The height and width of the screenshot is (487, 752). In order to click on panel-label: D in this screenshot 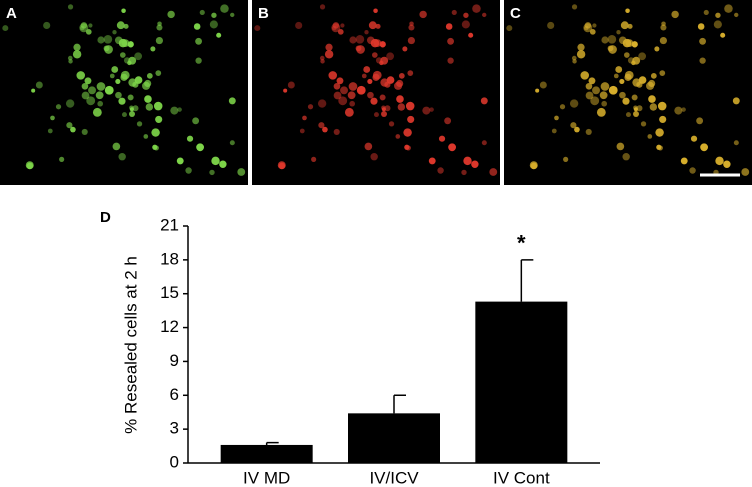, I will do `click(105, 217)`.